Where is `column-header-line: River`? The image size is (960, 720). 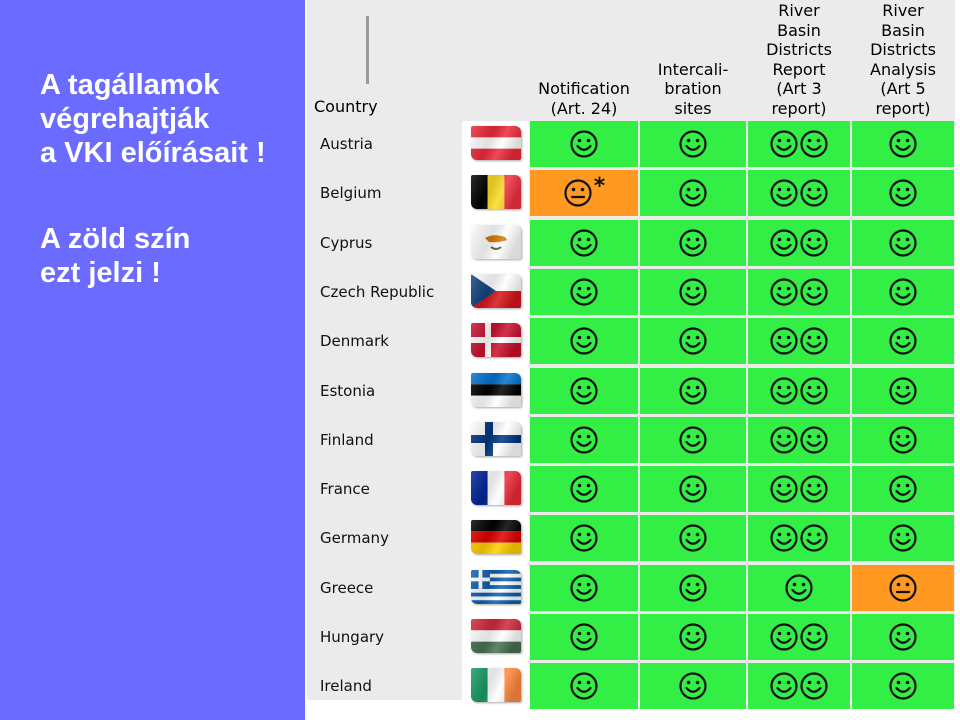 column-header-line: River is located at coordinates (799, 10).